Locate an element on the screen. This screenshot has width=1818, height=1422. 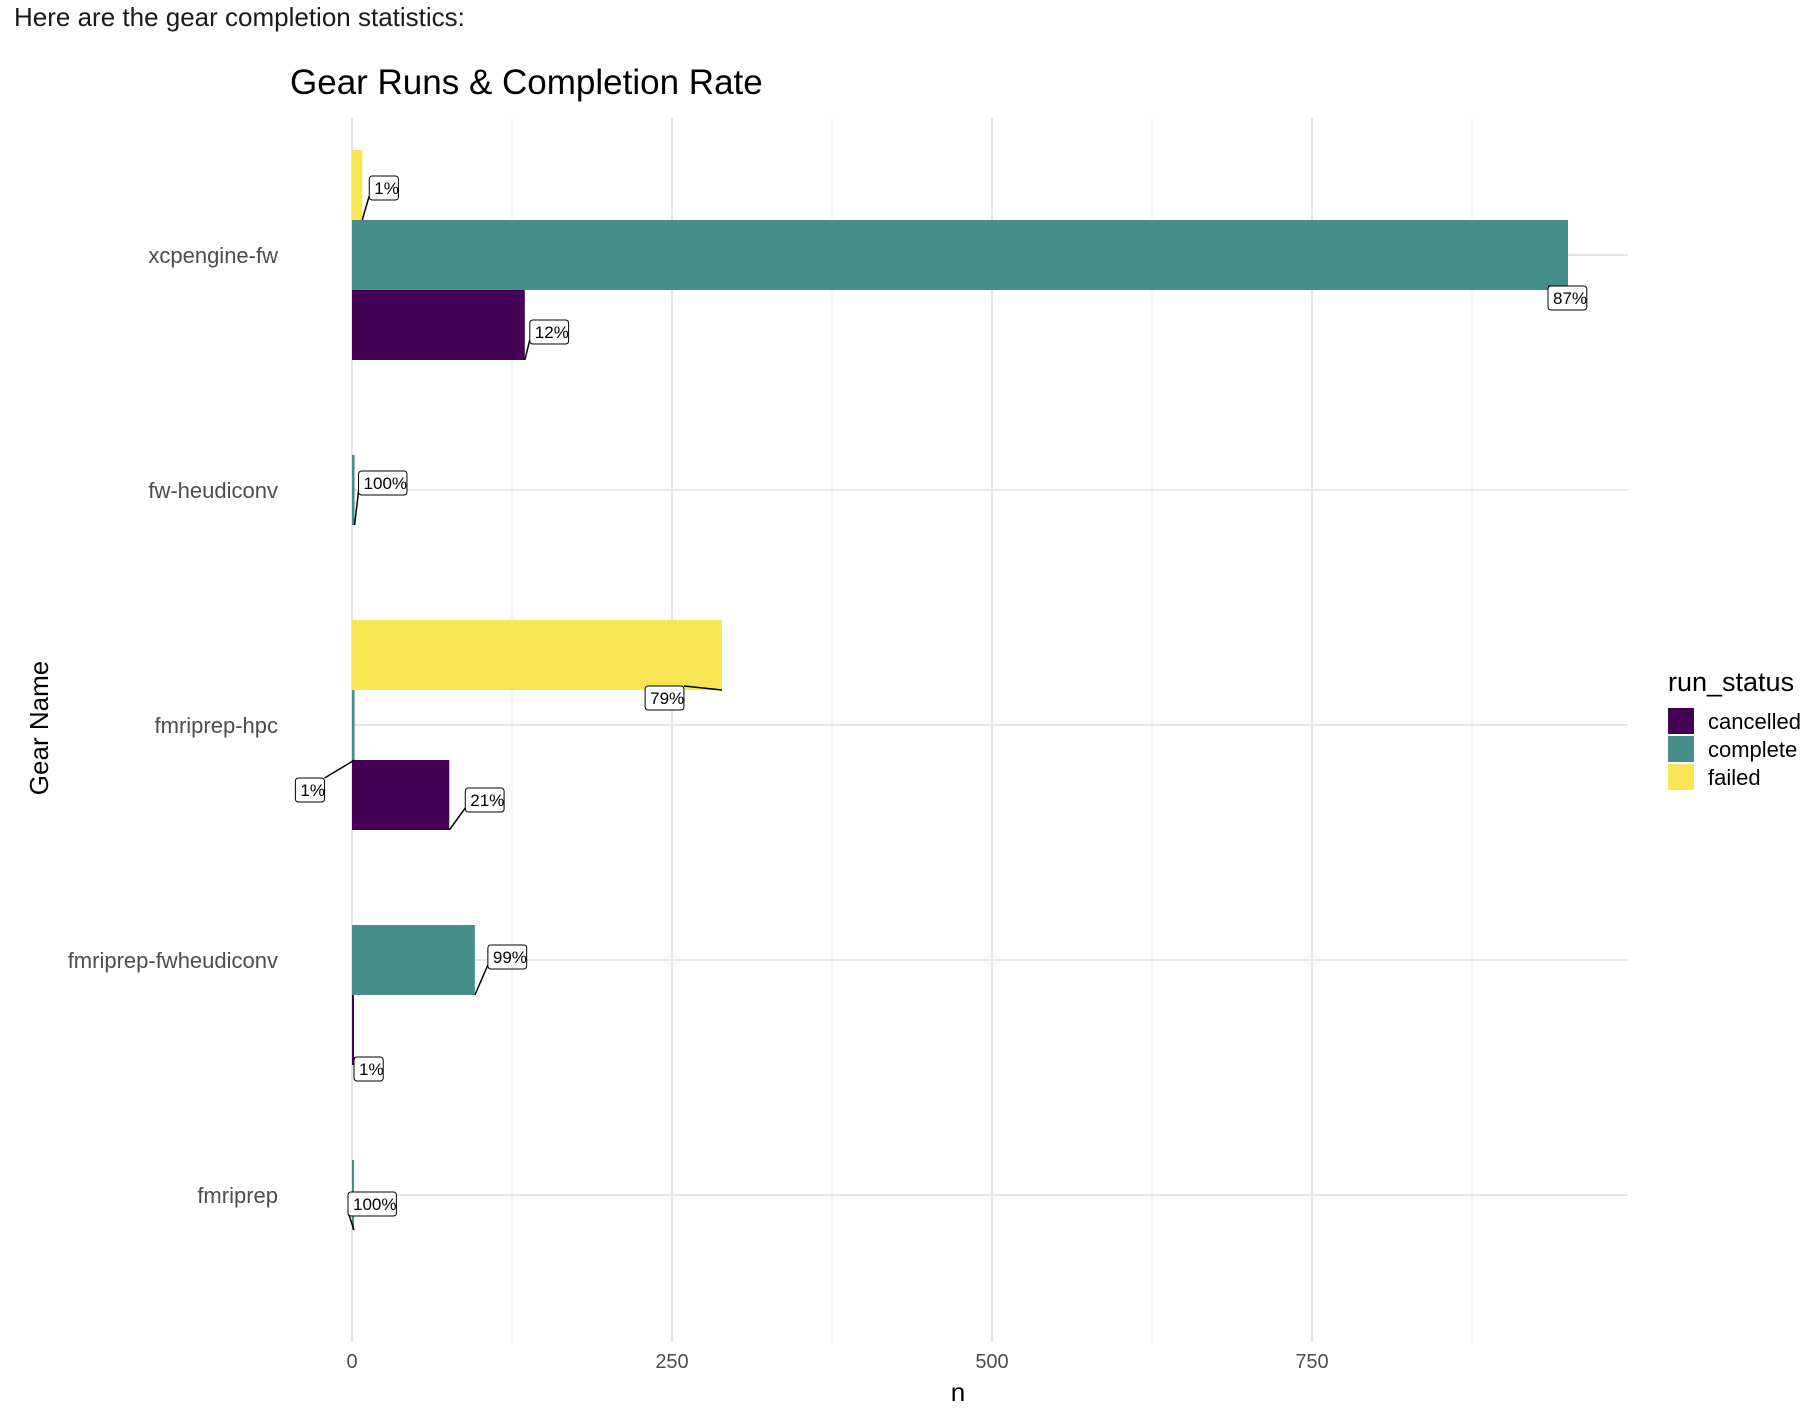
data-label: 79% is located at coordinates (667, 698).